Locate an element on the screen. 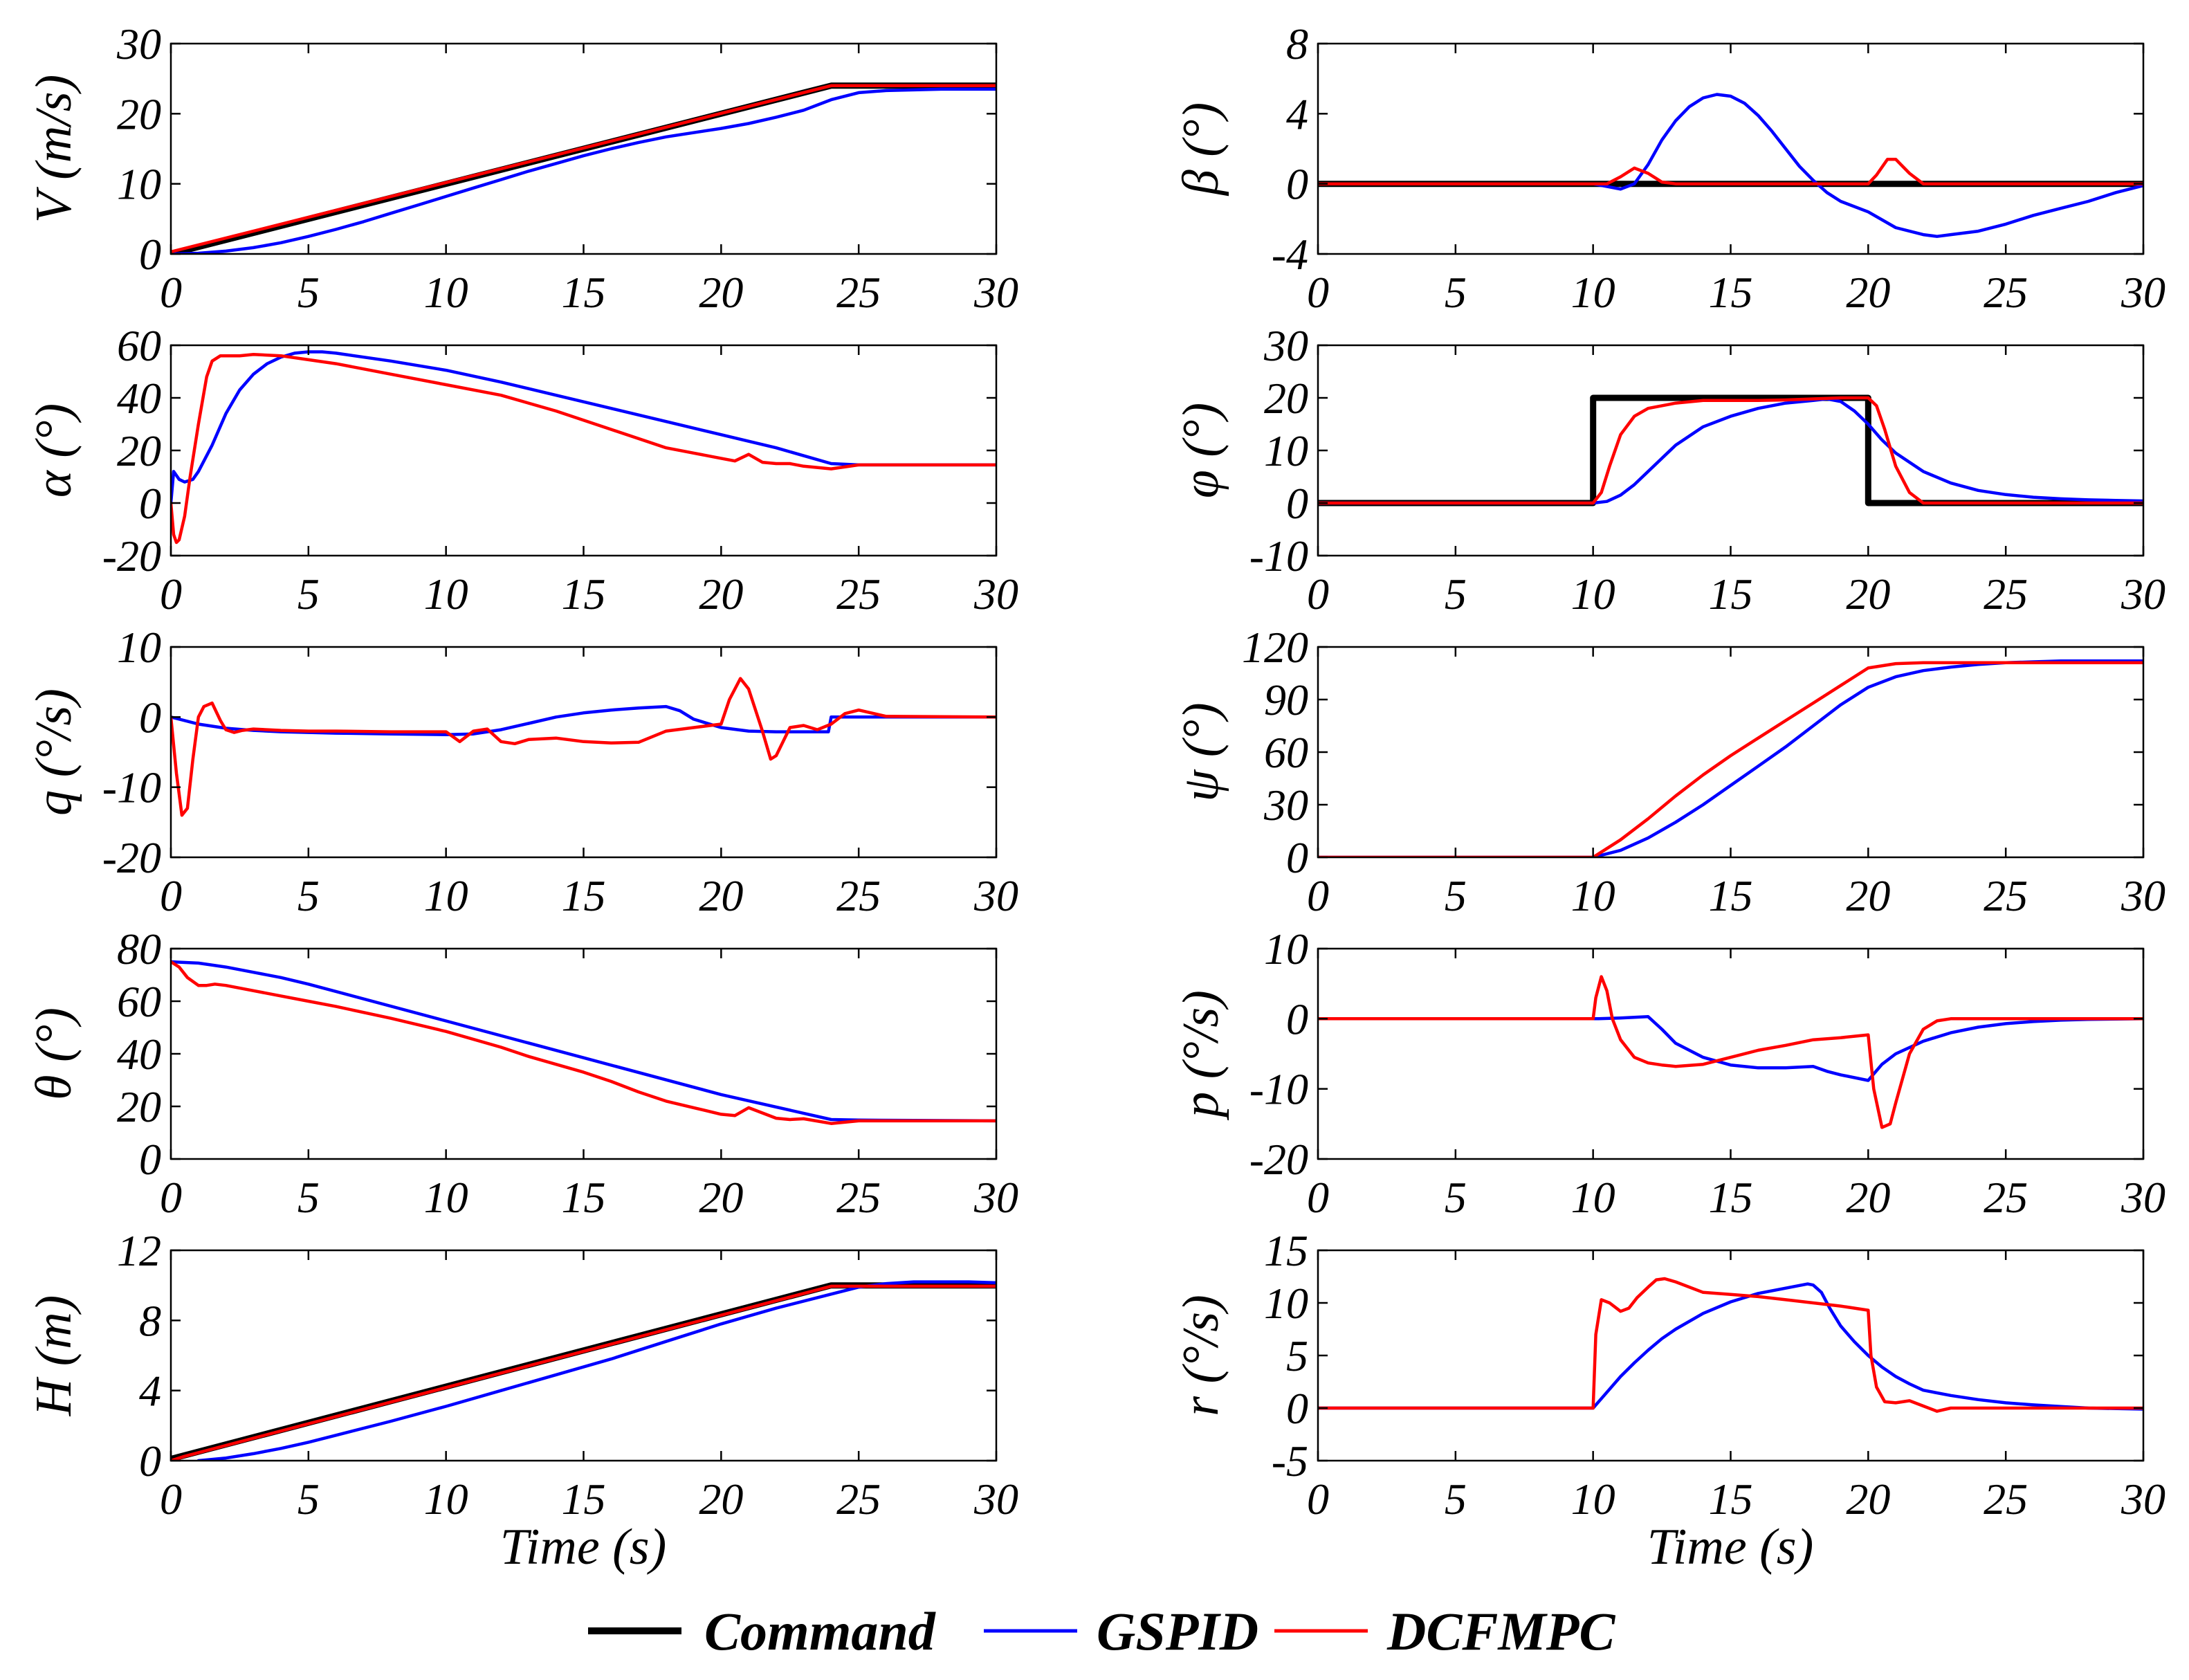 This screenshot has width=2189, height=1680. subplot-h: 0 5 10 15 20 25 30 0 4 8 12 H (m) is located at coordinates (522, 1375).